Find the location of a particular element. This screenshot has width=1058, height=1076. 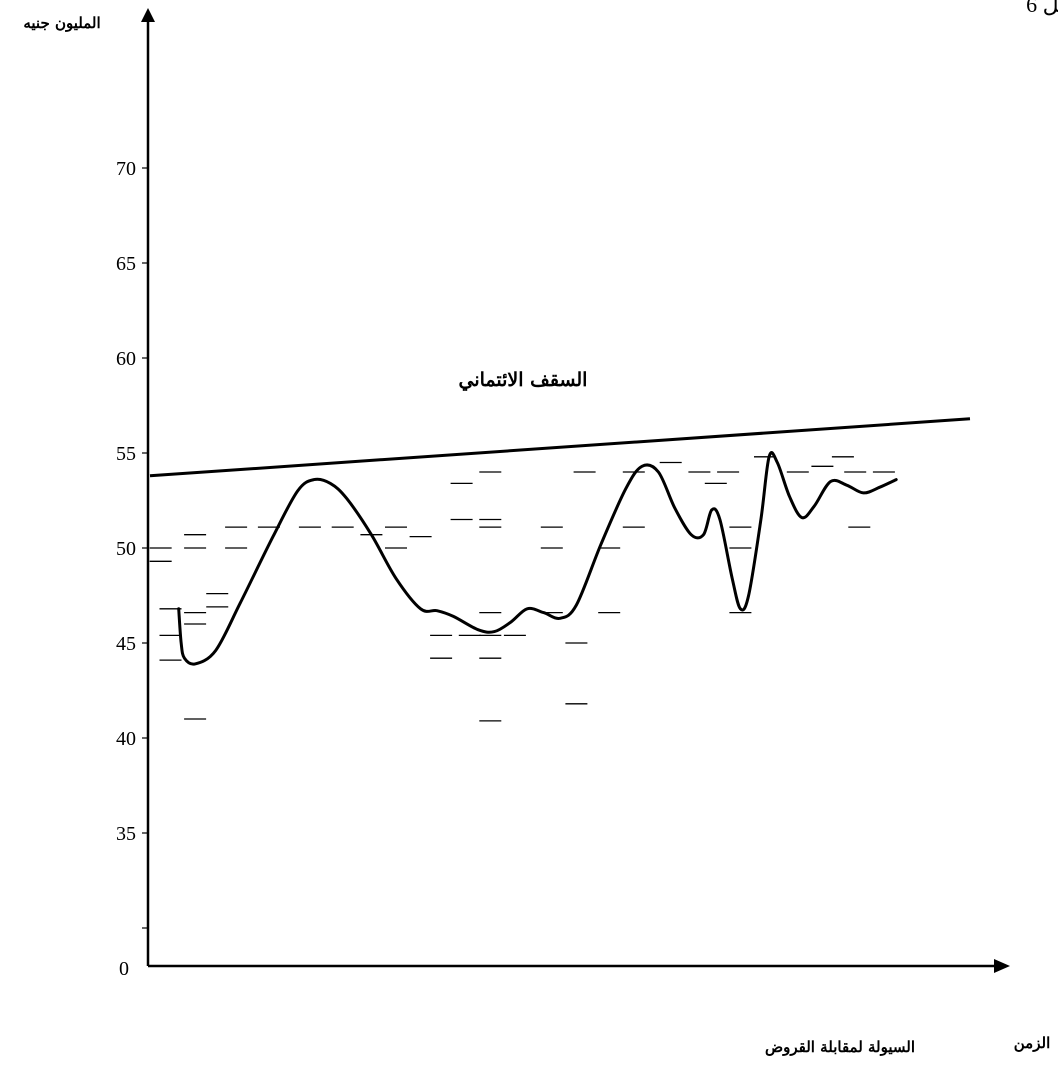

y-axis-ticks: 70 65 60 55 50 45 40 35 is located at coordinates (132, 543).